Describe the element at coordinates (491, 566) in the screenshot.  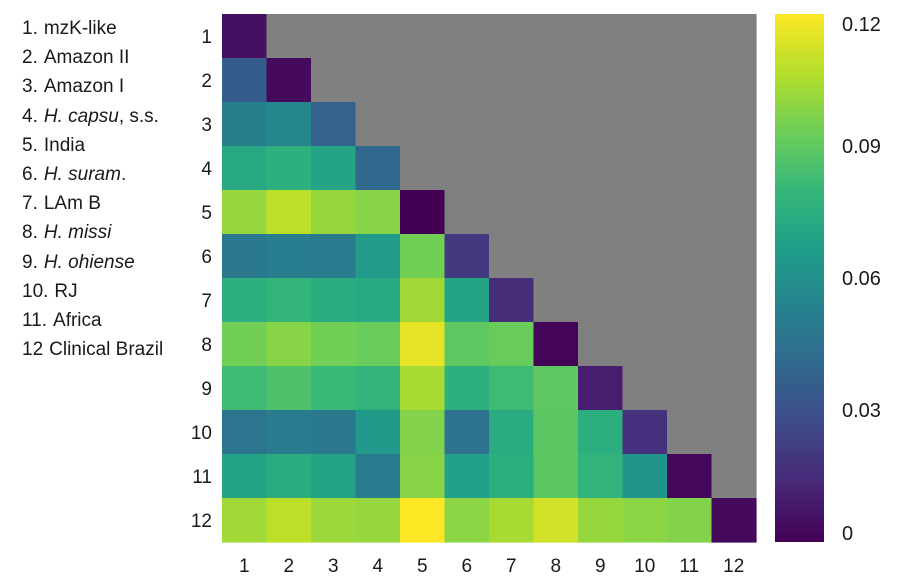
I see `x-axis-ticks: 1 2 3 4 5 6 7 8 9 10 11 12` at that location.